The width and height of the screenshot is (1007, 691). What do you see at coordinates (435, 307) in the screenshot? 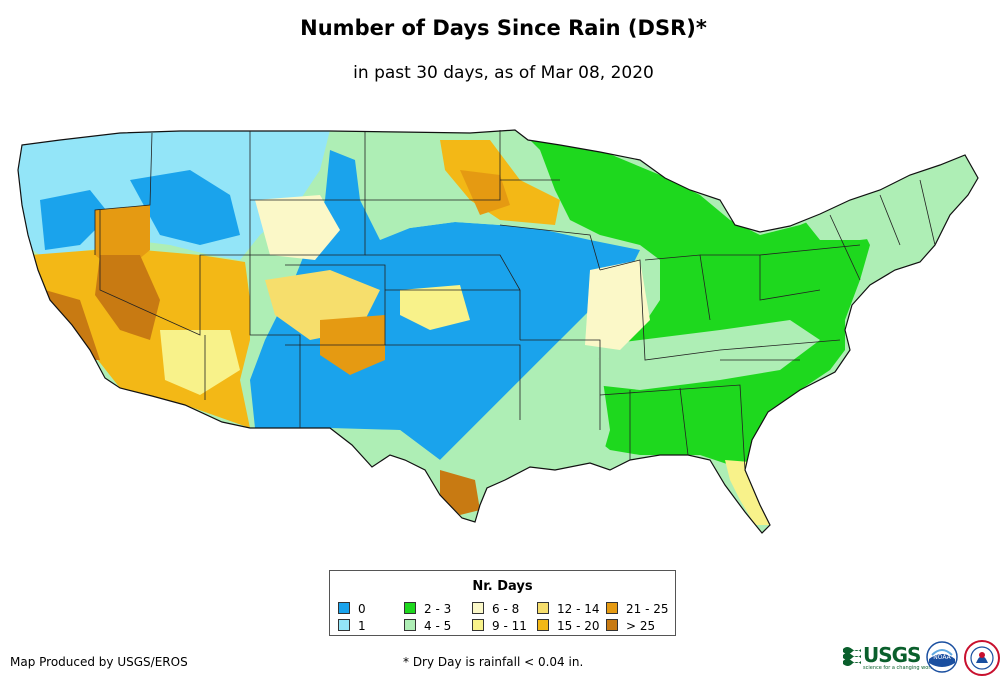
I see `region-9-11-kansas` at bounding box center [435, 307].